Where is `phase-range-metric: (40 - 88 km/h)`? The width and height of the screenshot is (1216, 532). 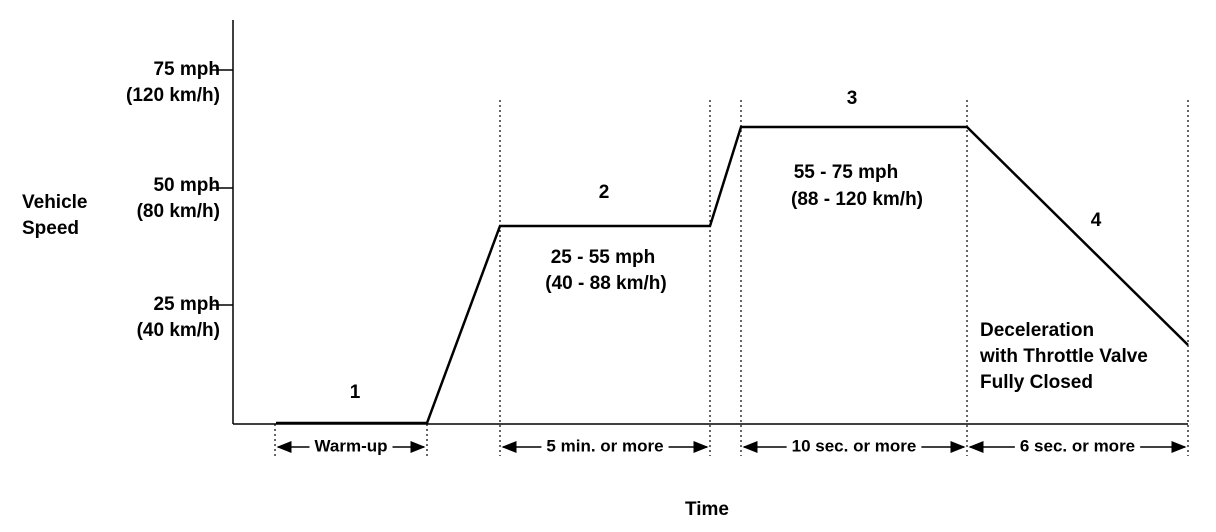
phase-range-metric: (40 - 88 km/h) is located at coordinates (605, 283).